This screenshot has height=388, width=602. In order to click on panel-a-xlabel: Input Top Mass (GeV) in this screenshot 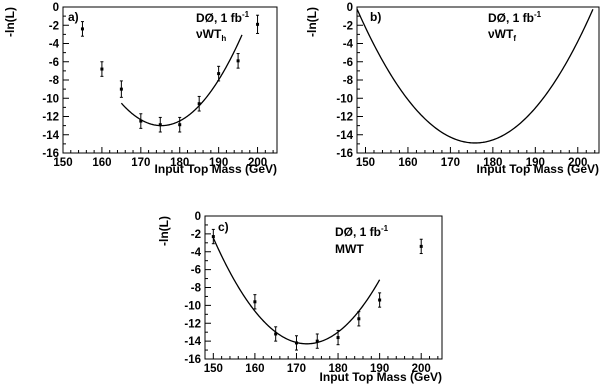, I will do `click(216, 169)`.